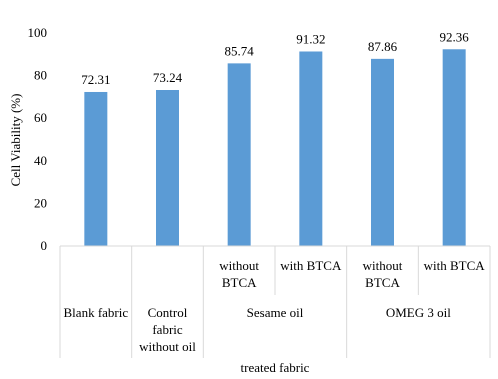  What do you see at coordinates (167, 329) in the screenshot?
I see `category-label: Control fabric without oil` at bounding box center [167, 329].